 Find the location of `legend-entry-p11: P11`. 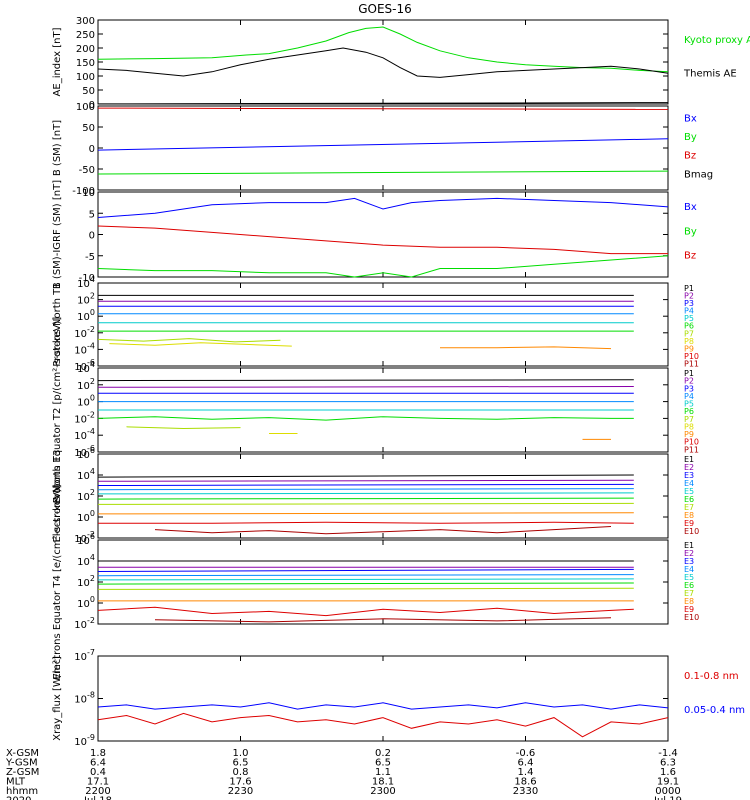

legend-entry-p11: P11 is located at coordinates (691, 363).